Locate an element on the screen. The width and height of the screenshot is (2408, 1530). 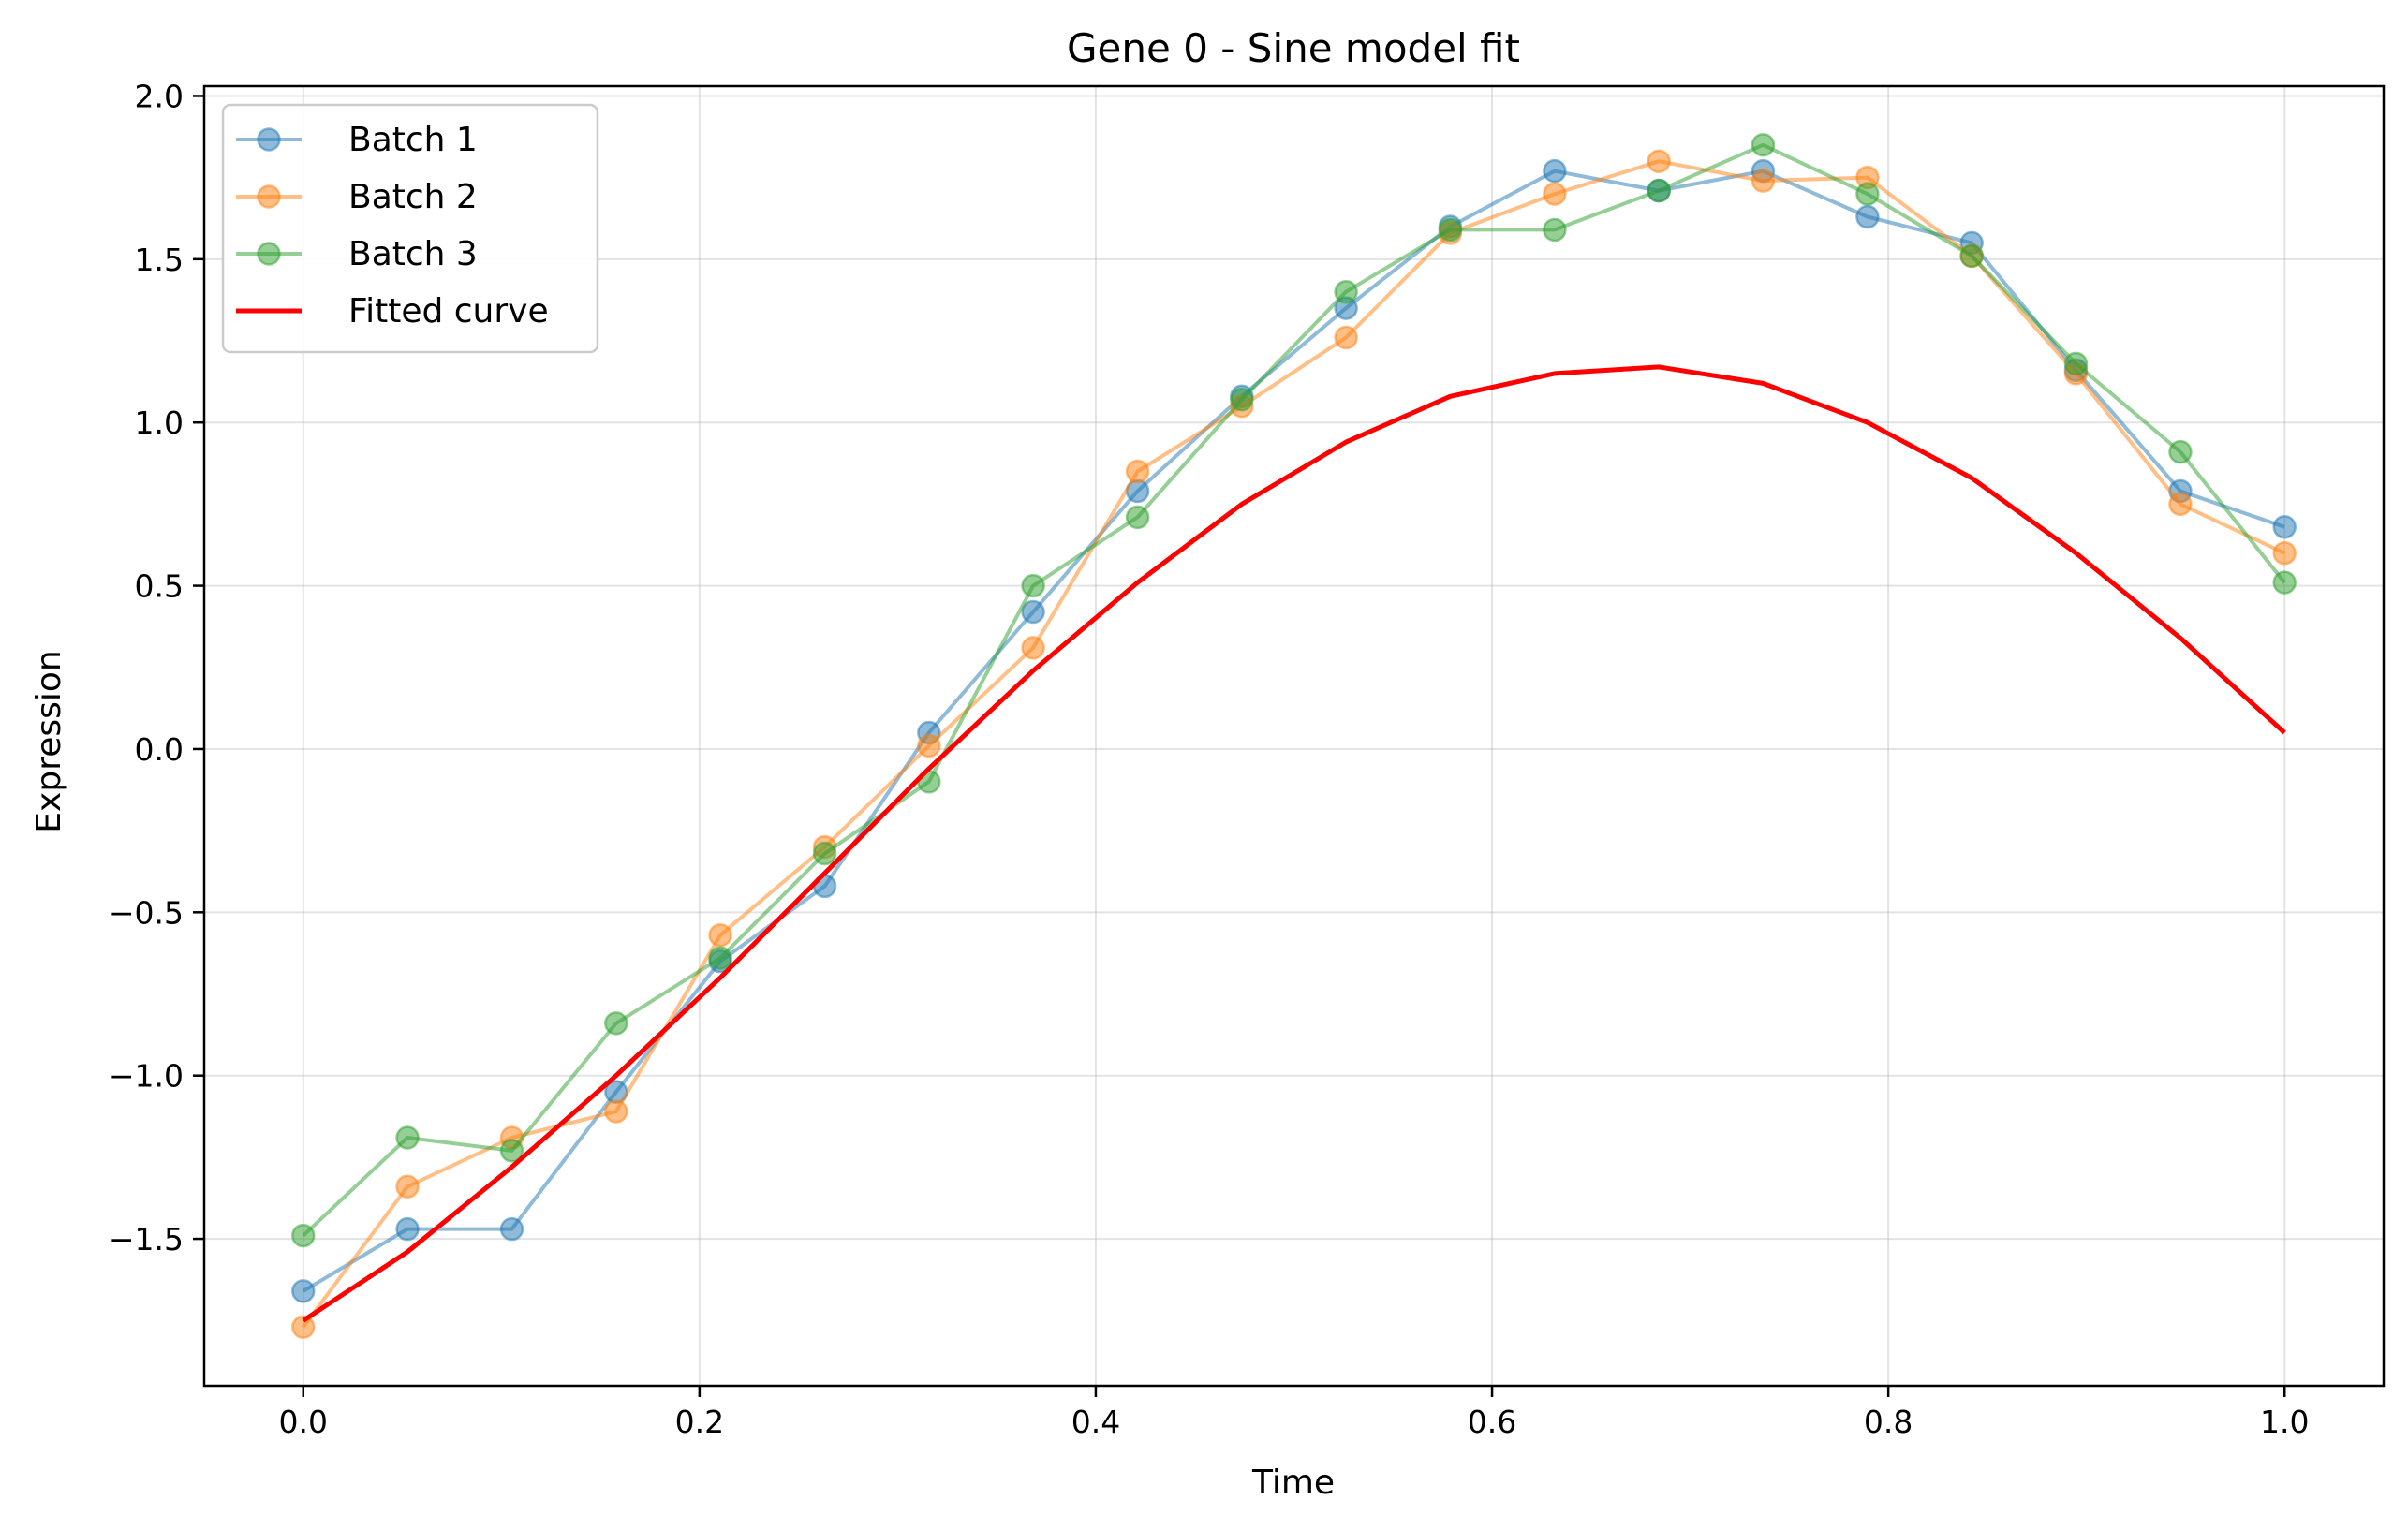
legend-item-fitted-curve: Fitted curve is located at coordinates (392, 311).